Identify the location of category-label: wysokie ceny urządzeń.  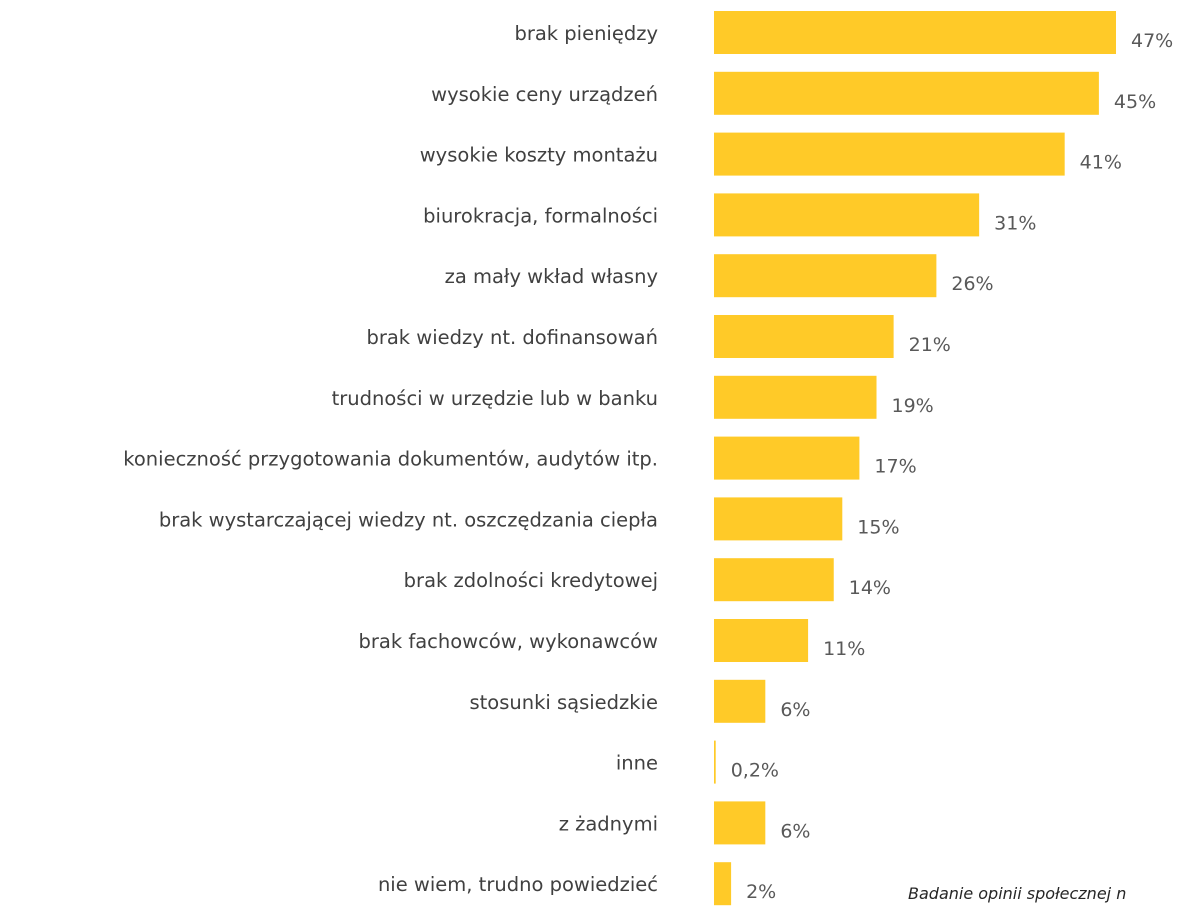
(544, 94).